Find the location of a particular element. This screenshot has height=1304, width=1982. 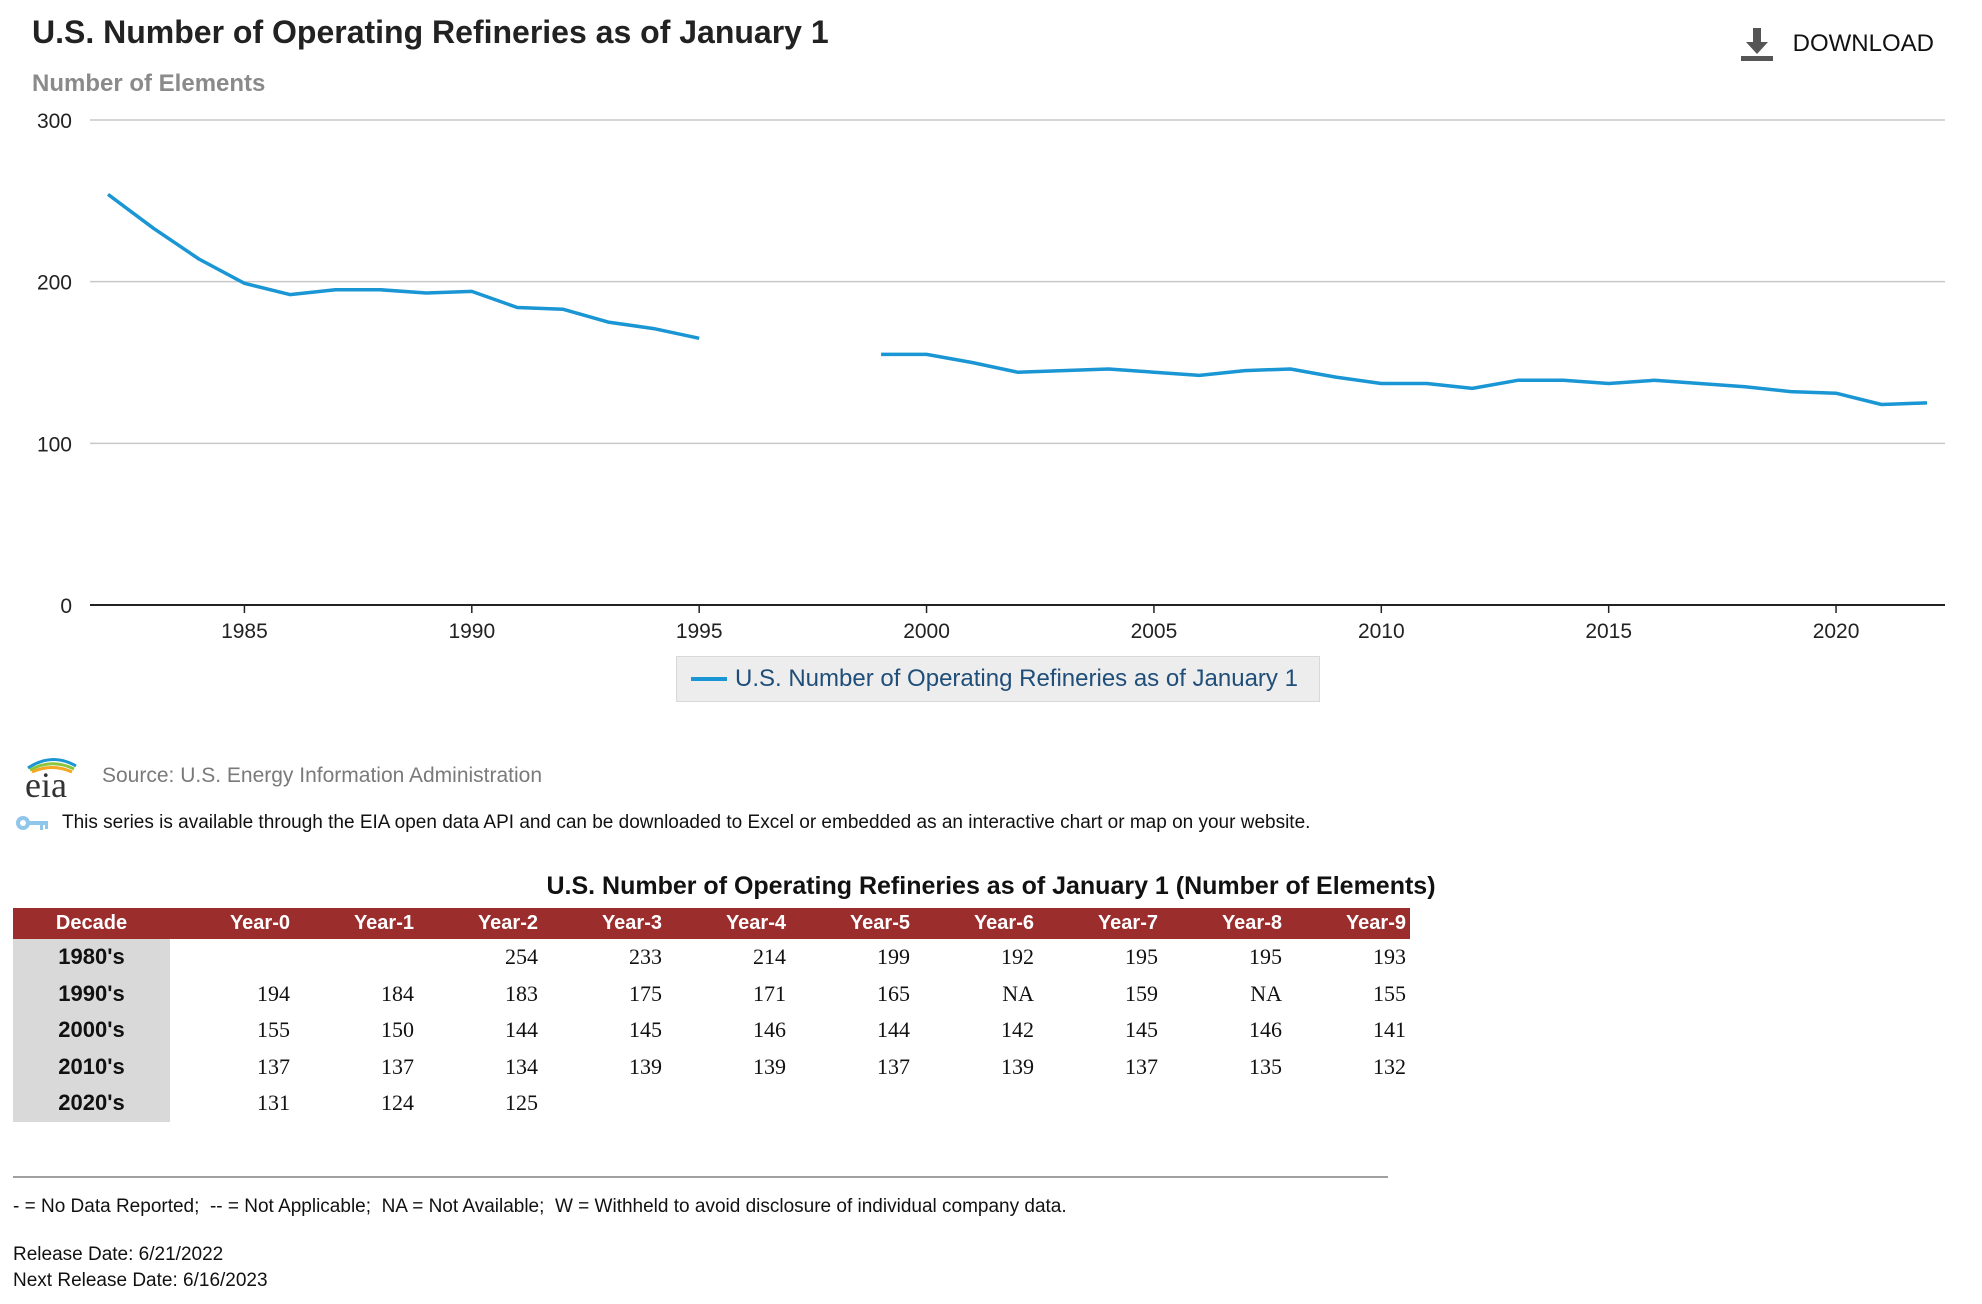

table-cell: 159 is located at coordinates (1141, 993).